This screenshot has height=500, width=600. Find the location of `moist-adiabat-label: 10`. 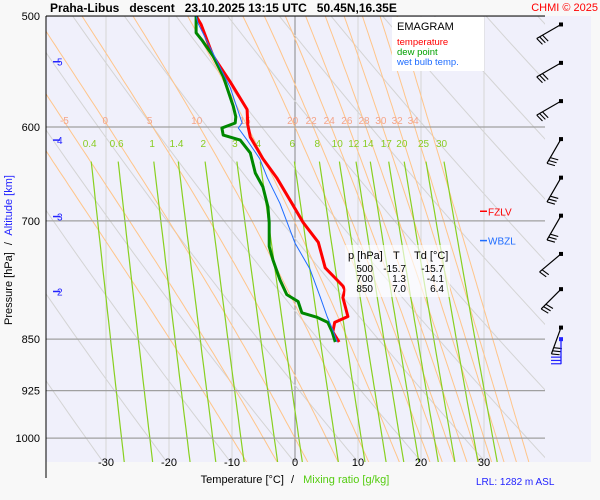

moist-adiabat-label: 10 is located at coordinates (197, 121).